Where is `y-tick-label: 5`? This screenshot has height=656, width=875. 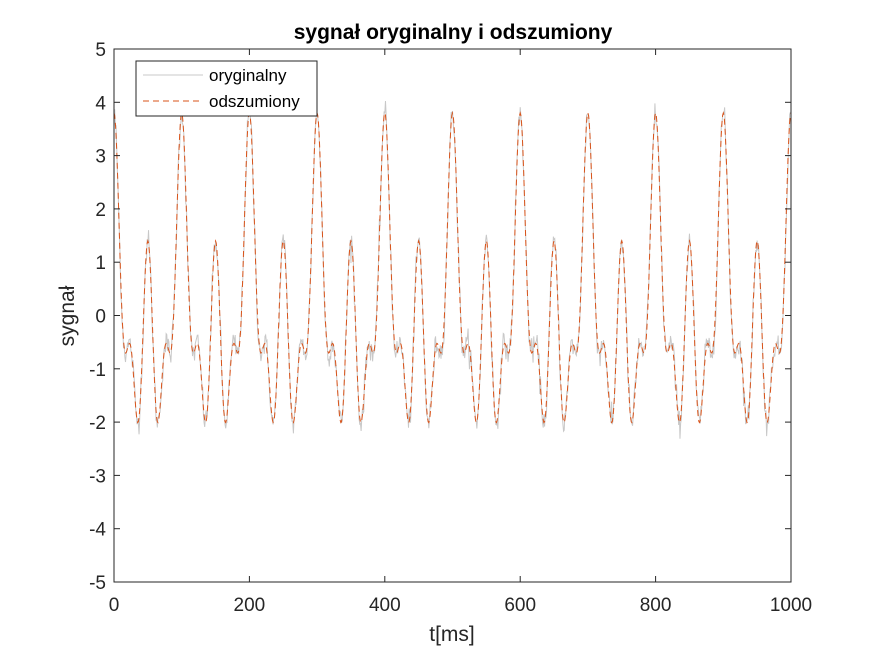
y-tick-label: 5 is located at coordinates (100, 50).